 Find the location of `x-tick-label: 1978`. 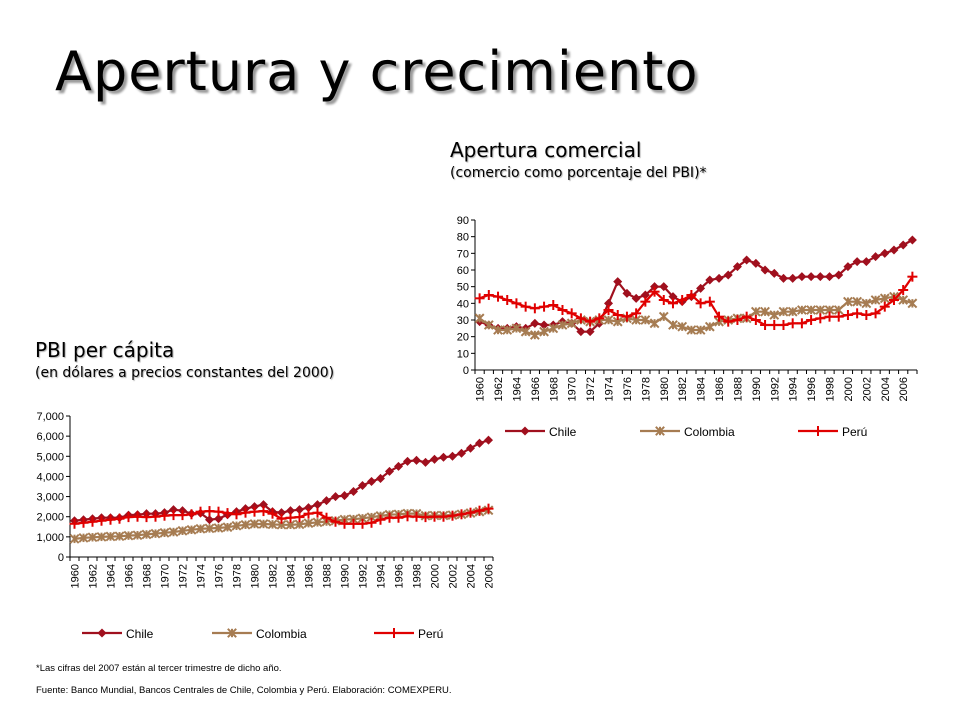

x-tick-label: 1978 is located at coordinates (646, 389).